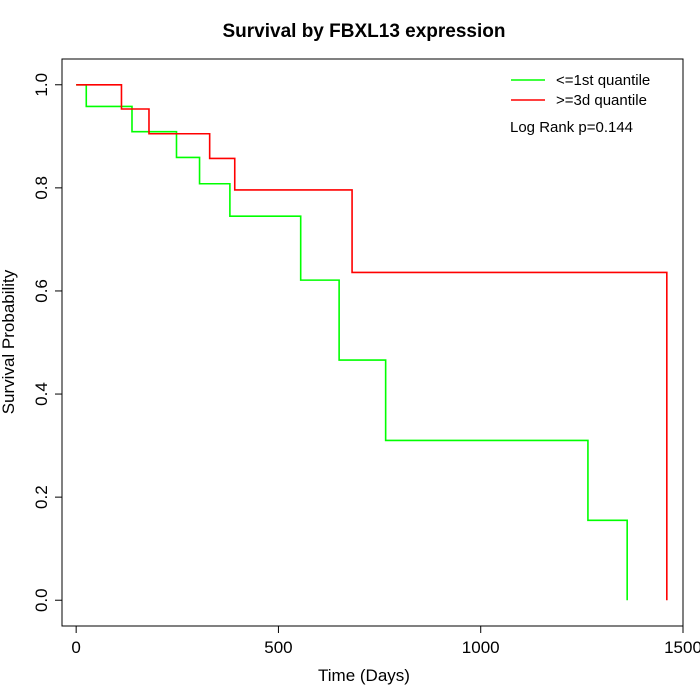 This screenshot has width=700, height=700. What do you see at coordinates (75, 647) in the screenshot?
I see `x-tick-label: 0` at bounding box center [75, 647].